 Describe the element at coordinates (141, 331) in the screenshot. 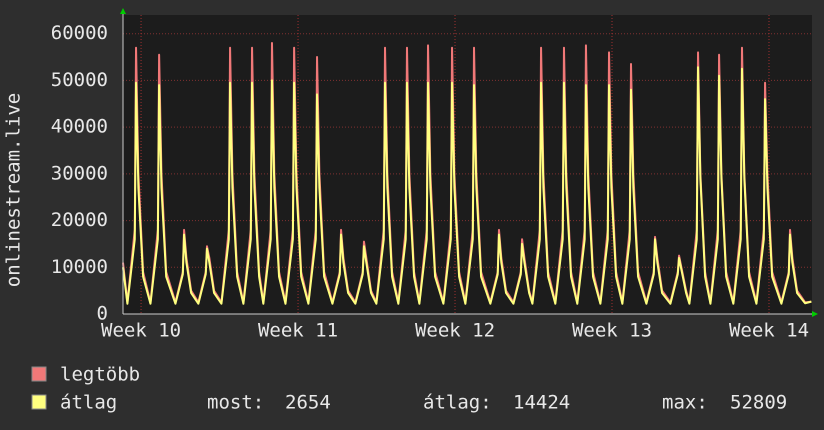

I see `x-tick-label: Week 10` at that location.